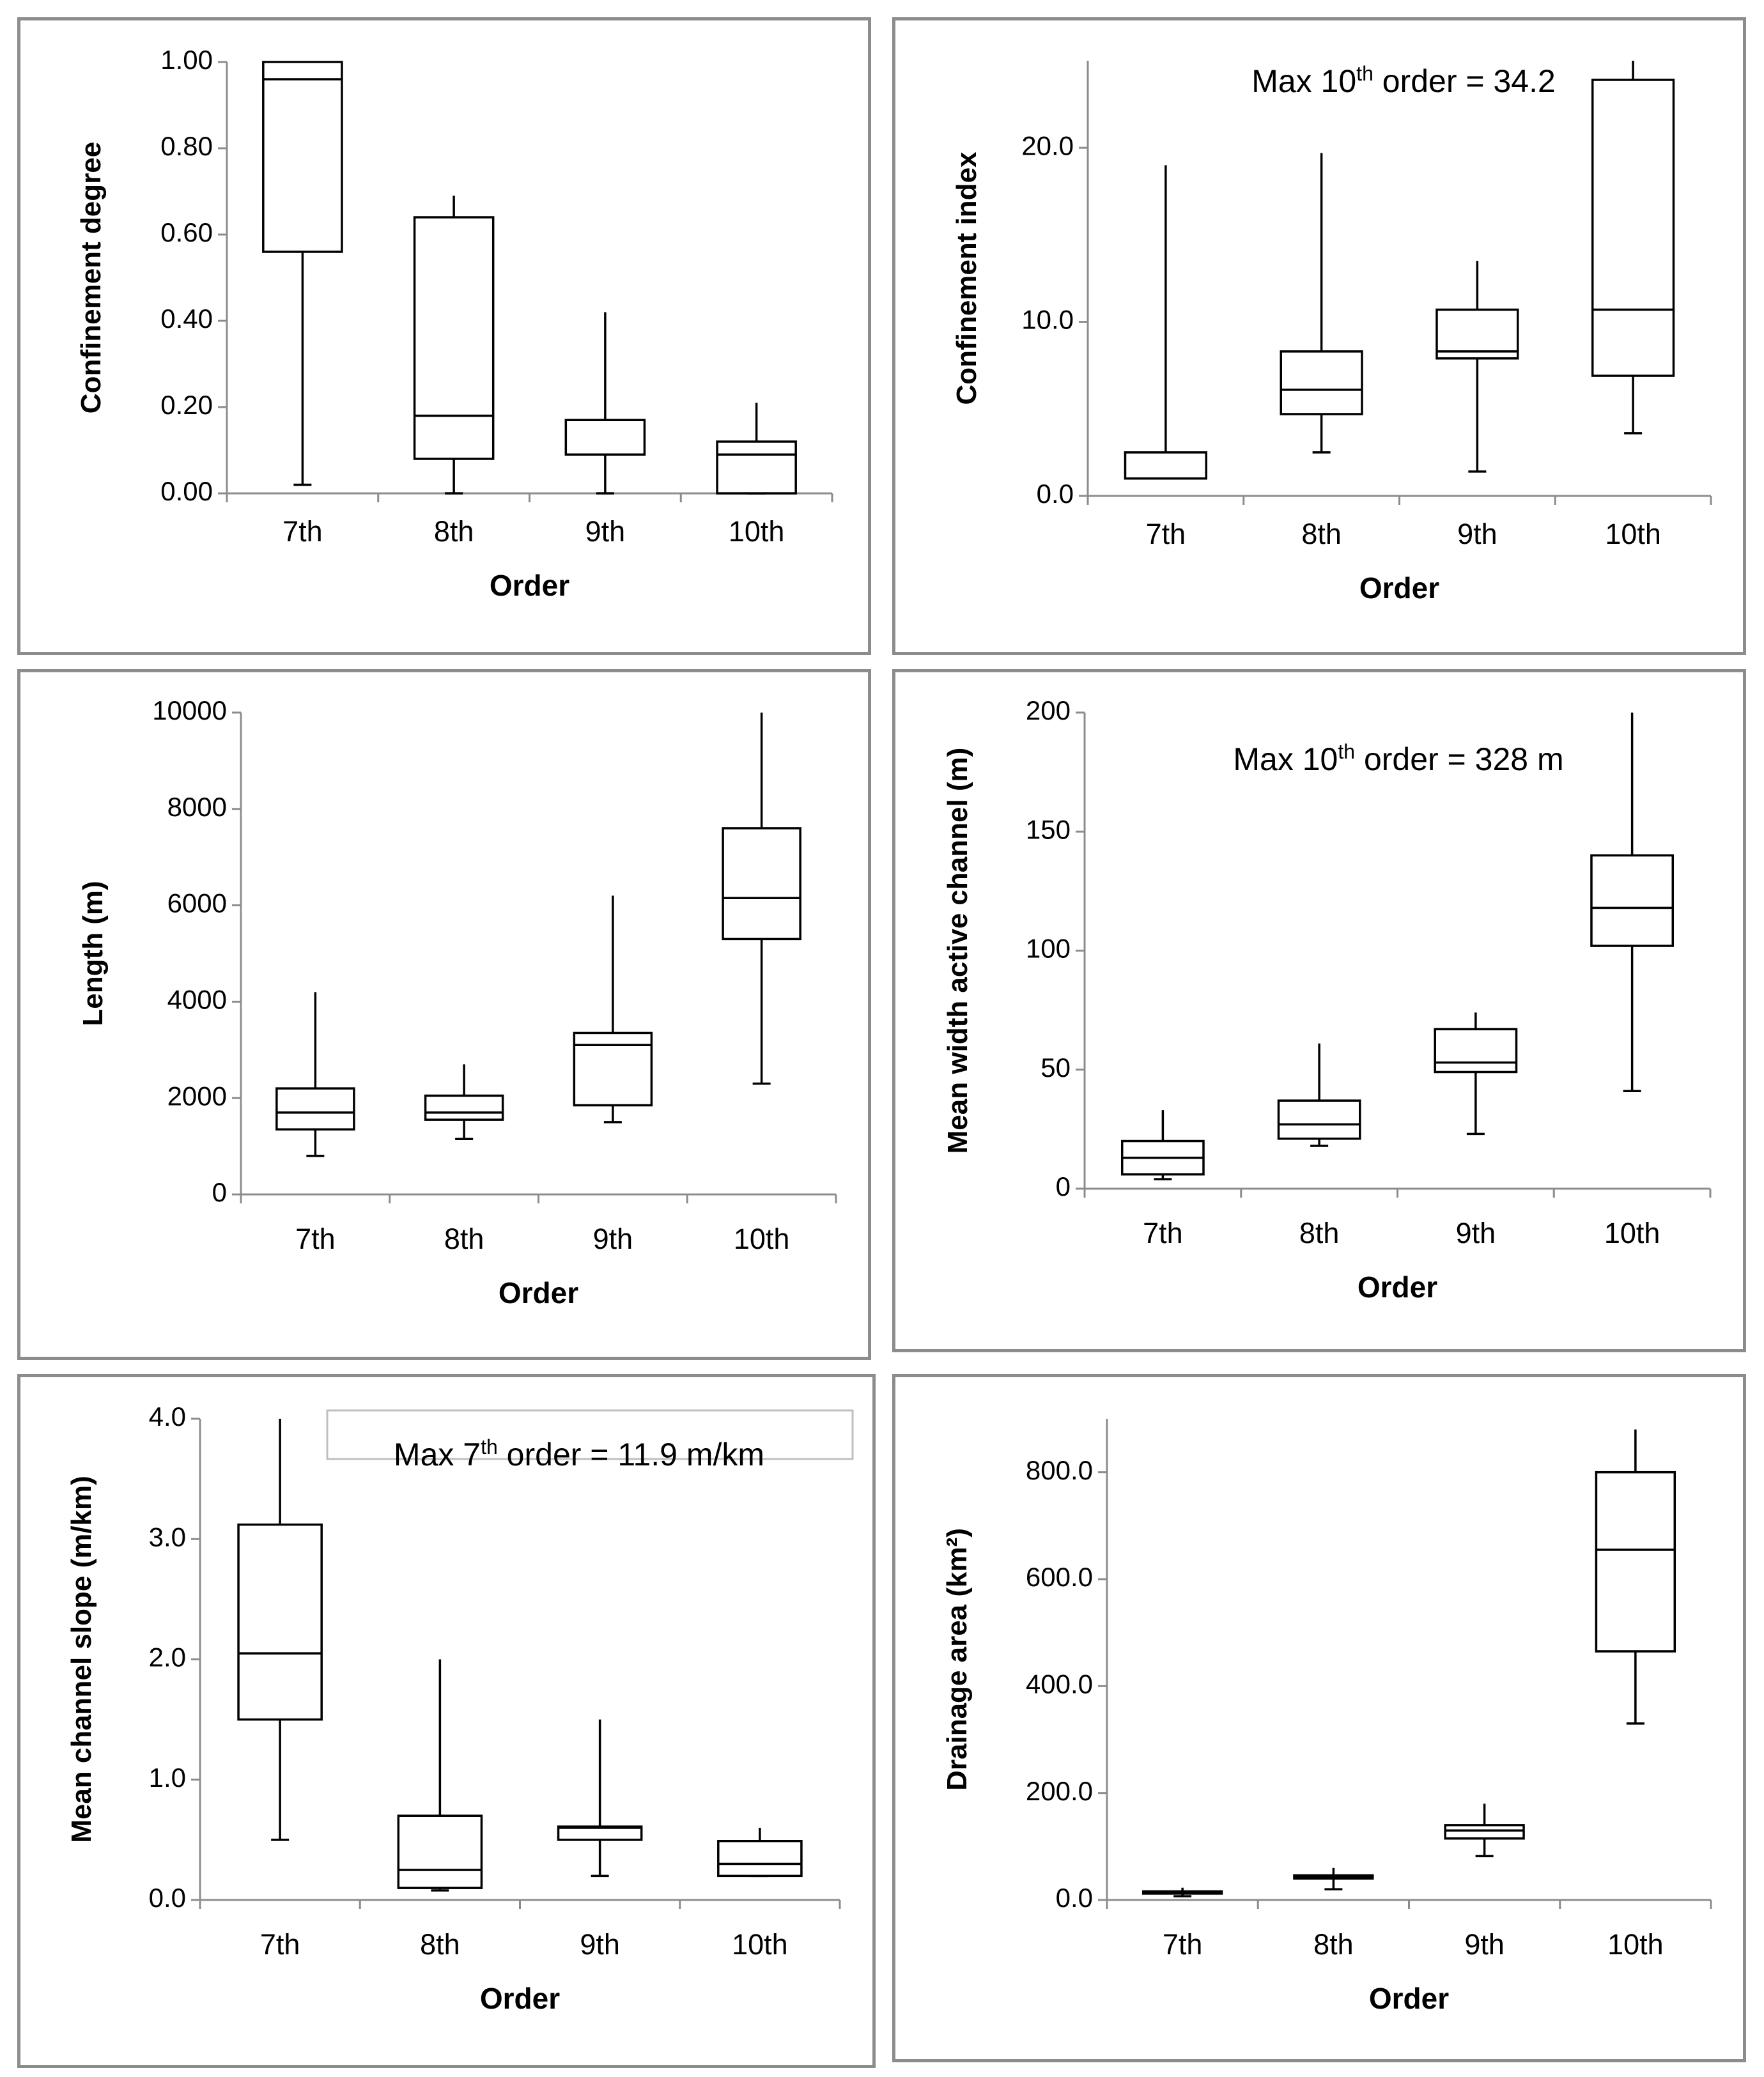 Image resolution: width=1764 pixels, height=2077 pixels. I want to click on y-axis-title: Drainage area (km²), so click(957, 1659).